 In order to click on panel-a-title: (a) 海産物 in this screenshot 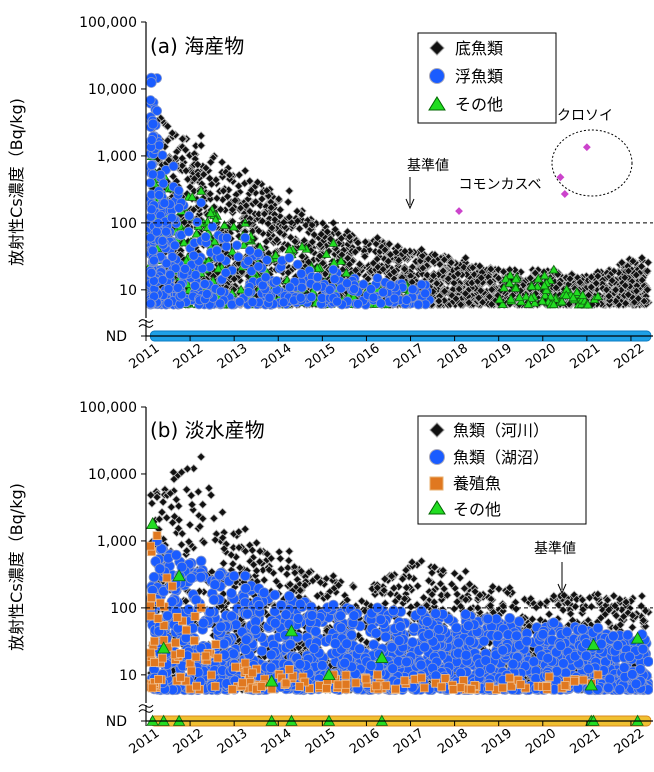, I will do `click(197, 46)`.